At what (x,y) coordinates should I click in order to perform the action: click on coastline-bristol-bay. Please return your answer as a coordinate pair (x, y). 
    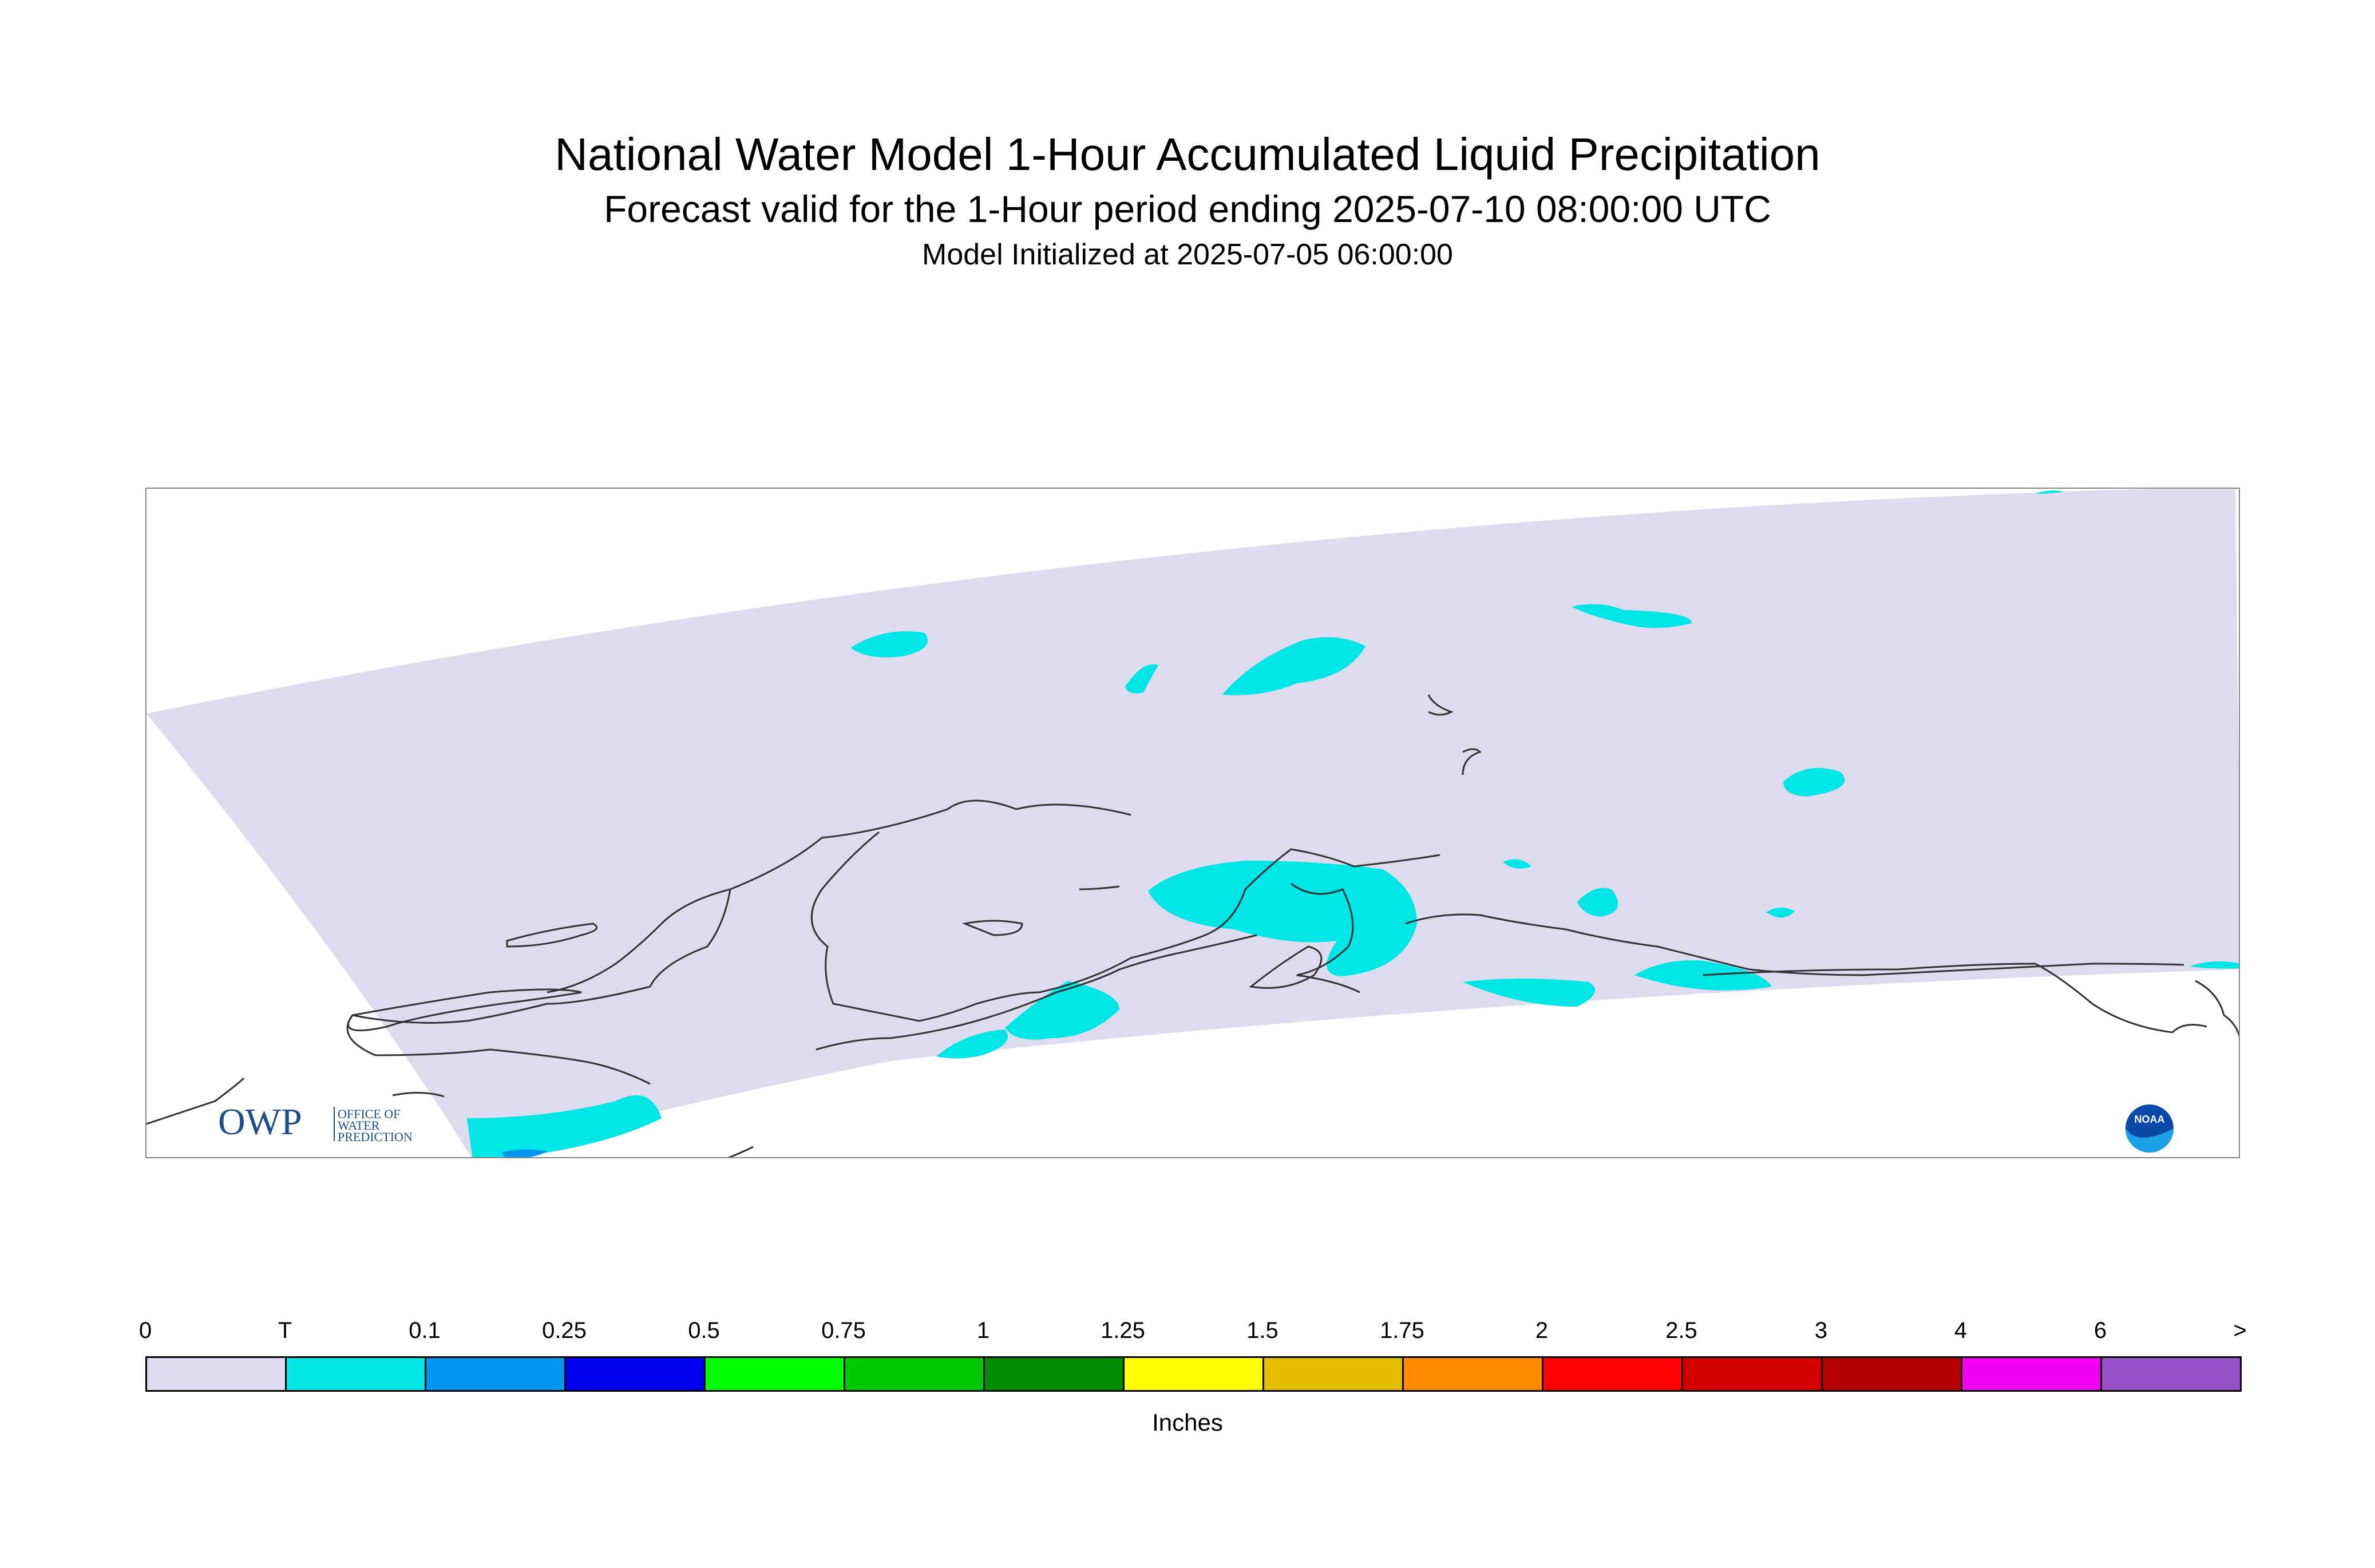
    Looking at the image, I should click on (1208, 926).